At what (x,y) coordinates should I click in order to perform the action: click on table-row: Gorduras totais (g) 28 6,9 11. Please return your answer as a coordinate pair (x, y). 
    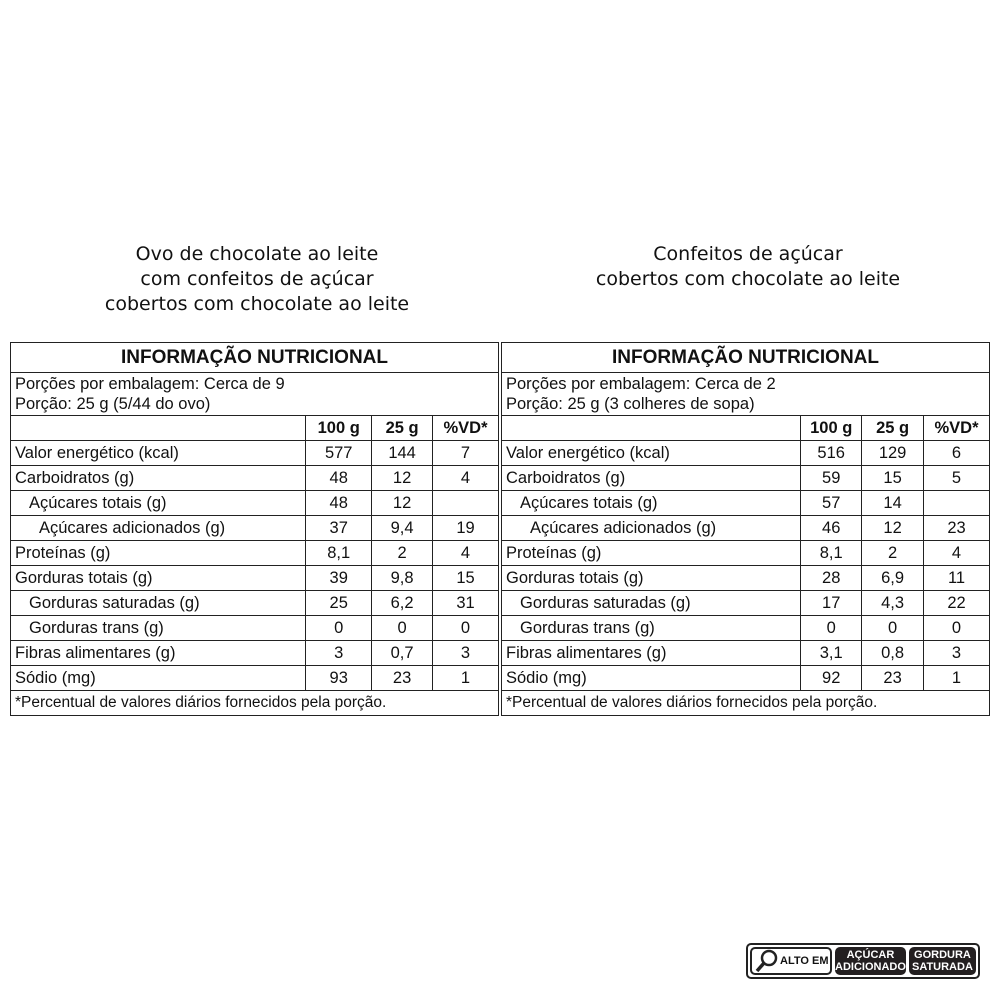
    Looking at the image, I should click on (745, 578).